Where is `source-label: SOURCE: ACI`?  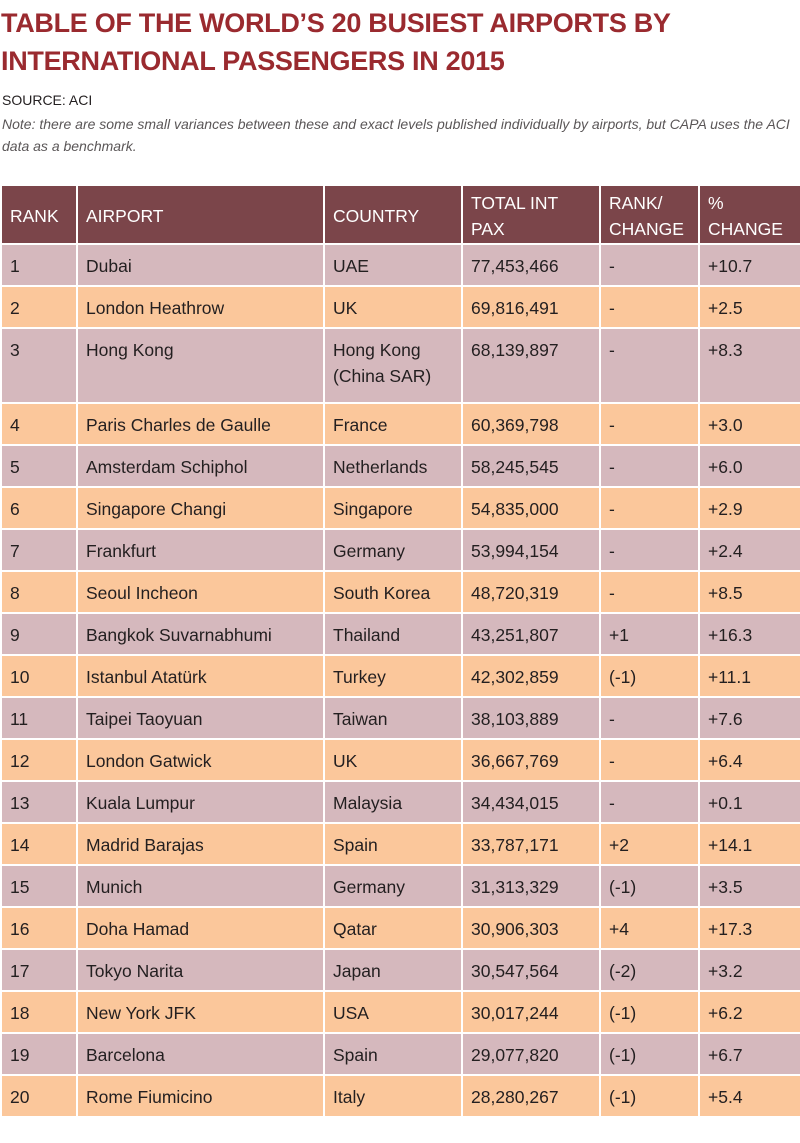 source-label: SOURCE: ACI is located at coordinates (47, 100).